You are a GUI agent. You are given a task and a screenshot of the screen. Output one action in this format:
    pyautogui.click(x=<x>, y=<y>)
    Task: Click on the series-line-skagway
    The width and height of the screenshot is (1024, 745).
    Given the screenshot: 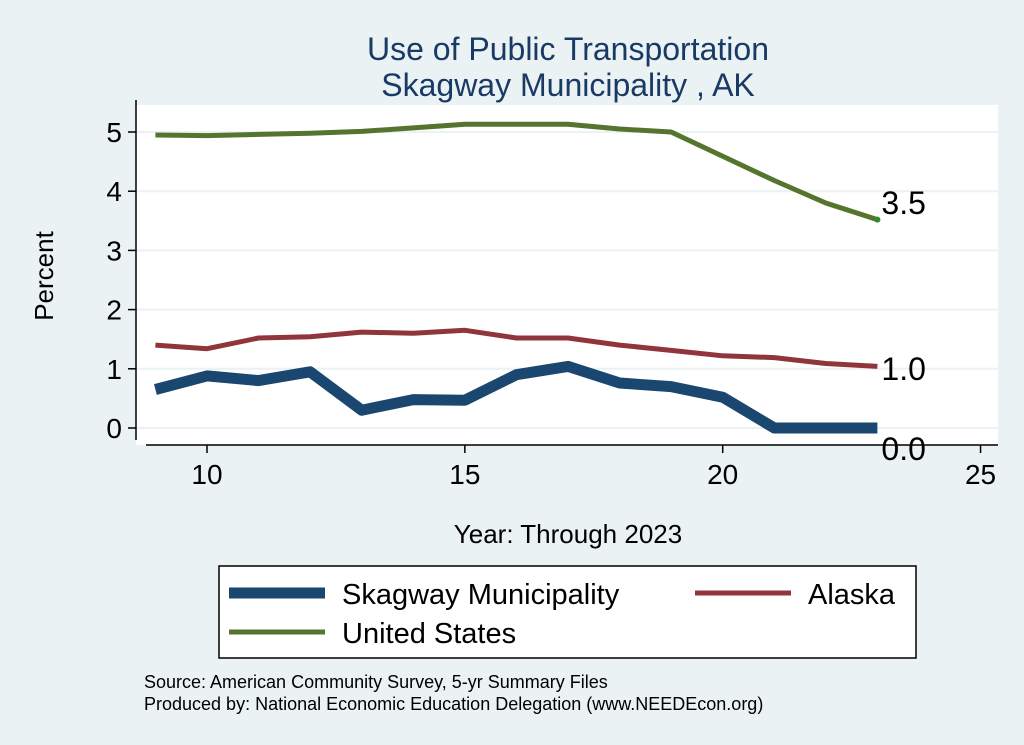 What is the action you would take?
    pyautogui.click(x=515, y=397)
    